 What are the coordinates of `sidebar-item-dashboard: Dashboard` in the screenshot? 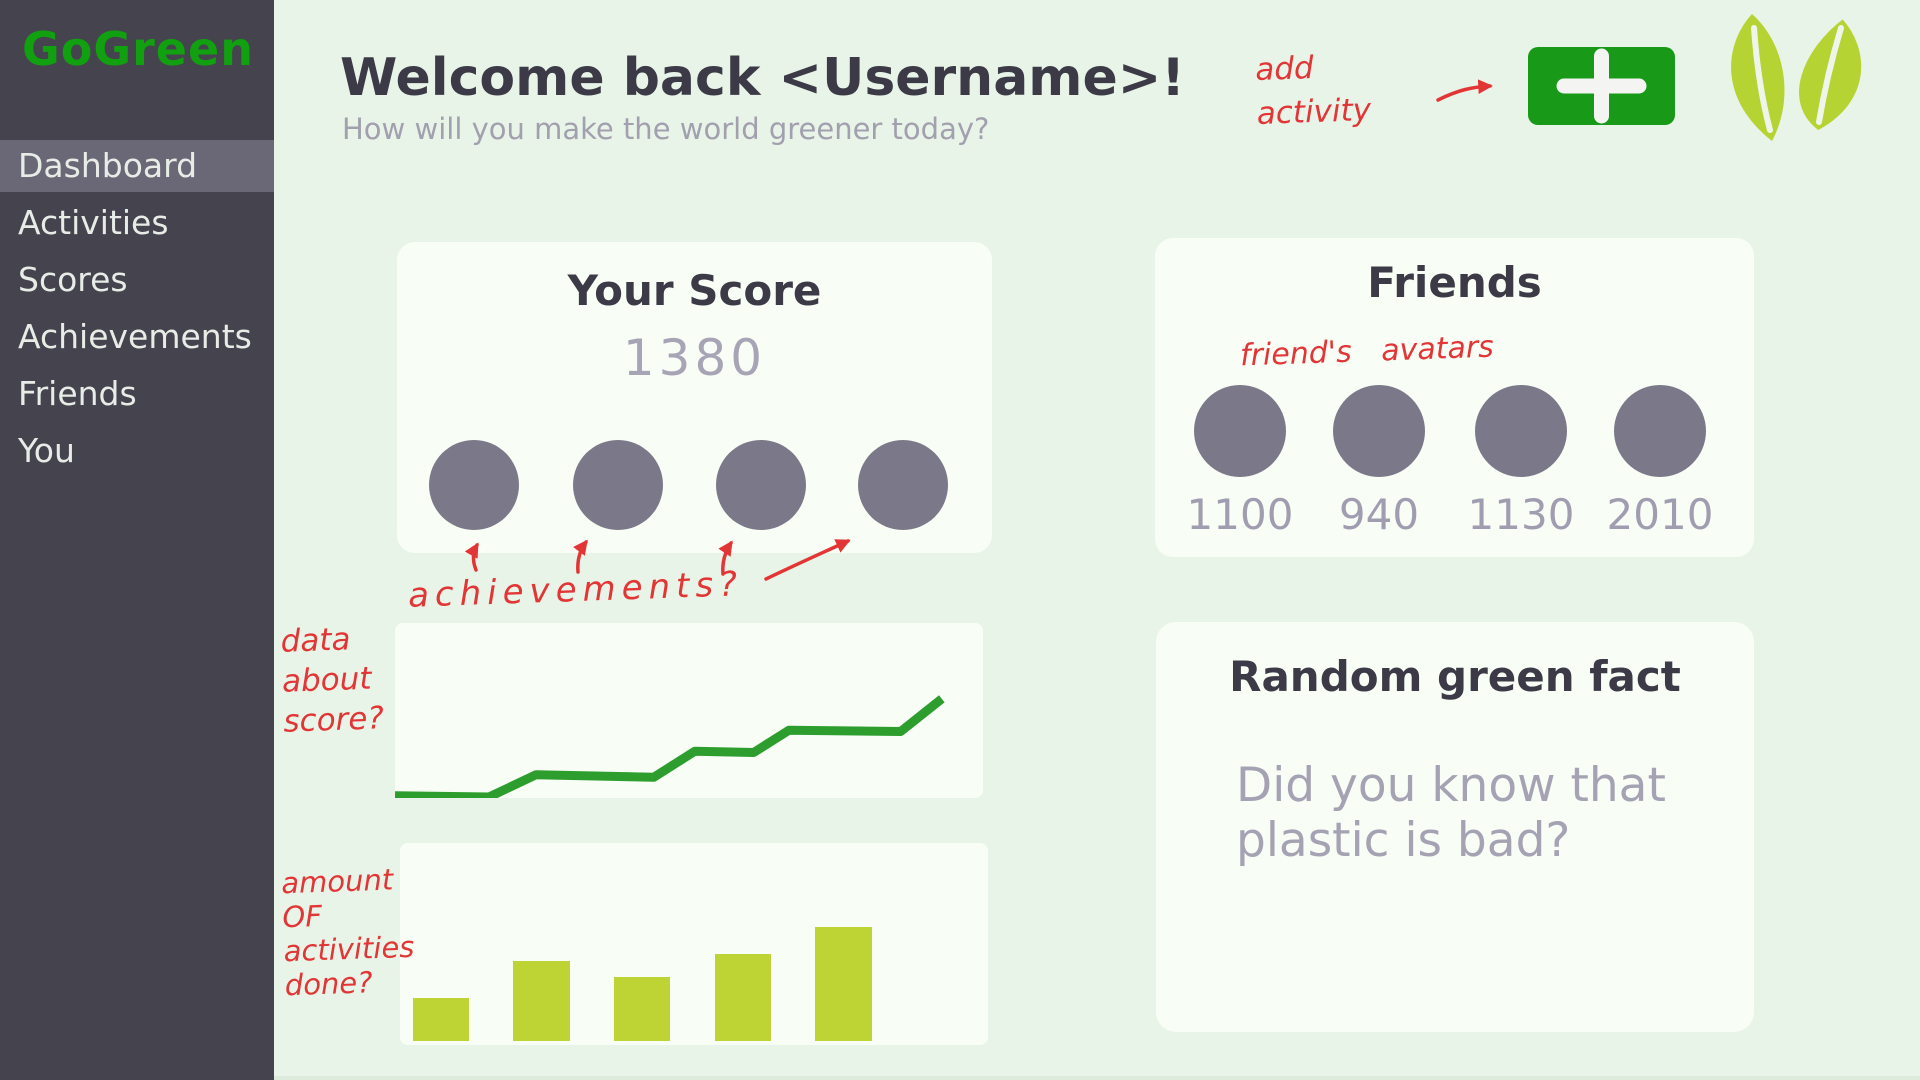 It's located at (137, 166).